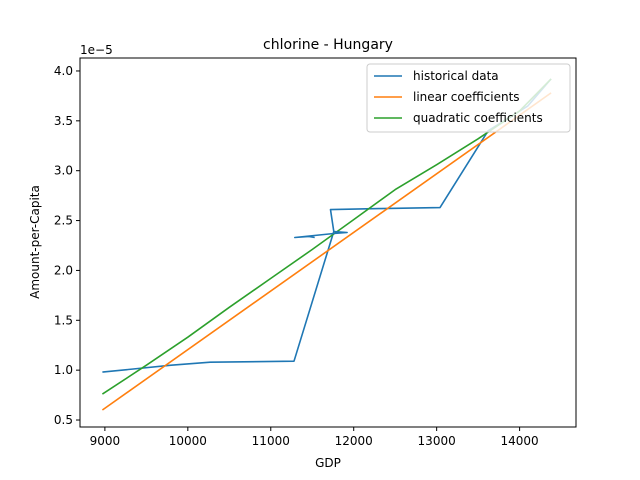 The height and width of the screenshot is (480, 640). What do you see at coordinates (328, 463) in the screenshot?
I see `x-axis-label: GDP` at bounding box center [328, 463].